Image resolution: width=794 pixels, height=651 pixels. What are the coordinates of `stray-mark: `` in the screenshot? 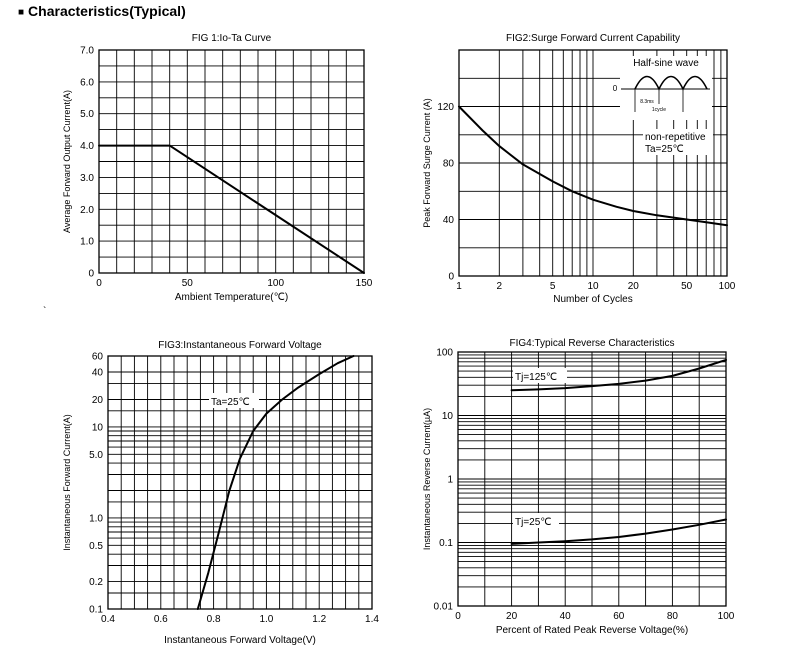 It's located at (45, 311).